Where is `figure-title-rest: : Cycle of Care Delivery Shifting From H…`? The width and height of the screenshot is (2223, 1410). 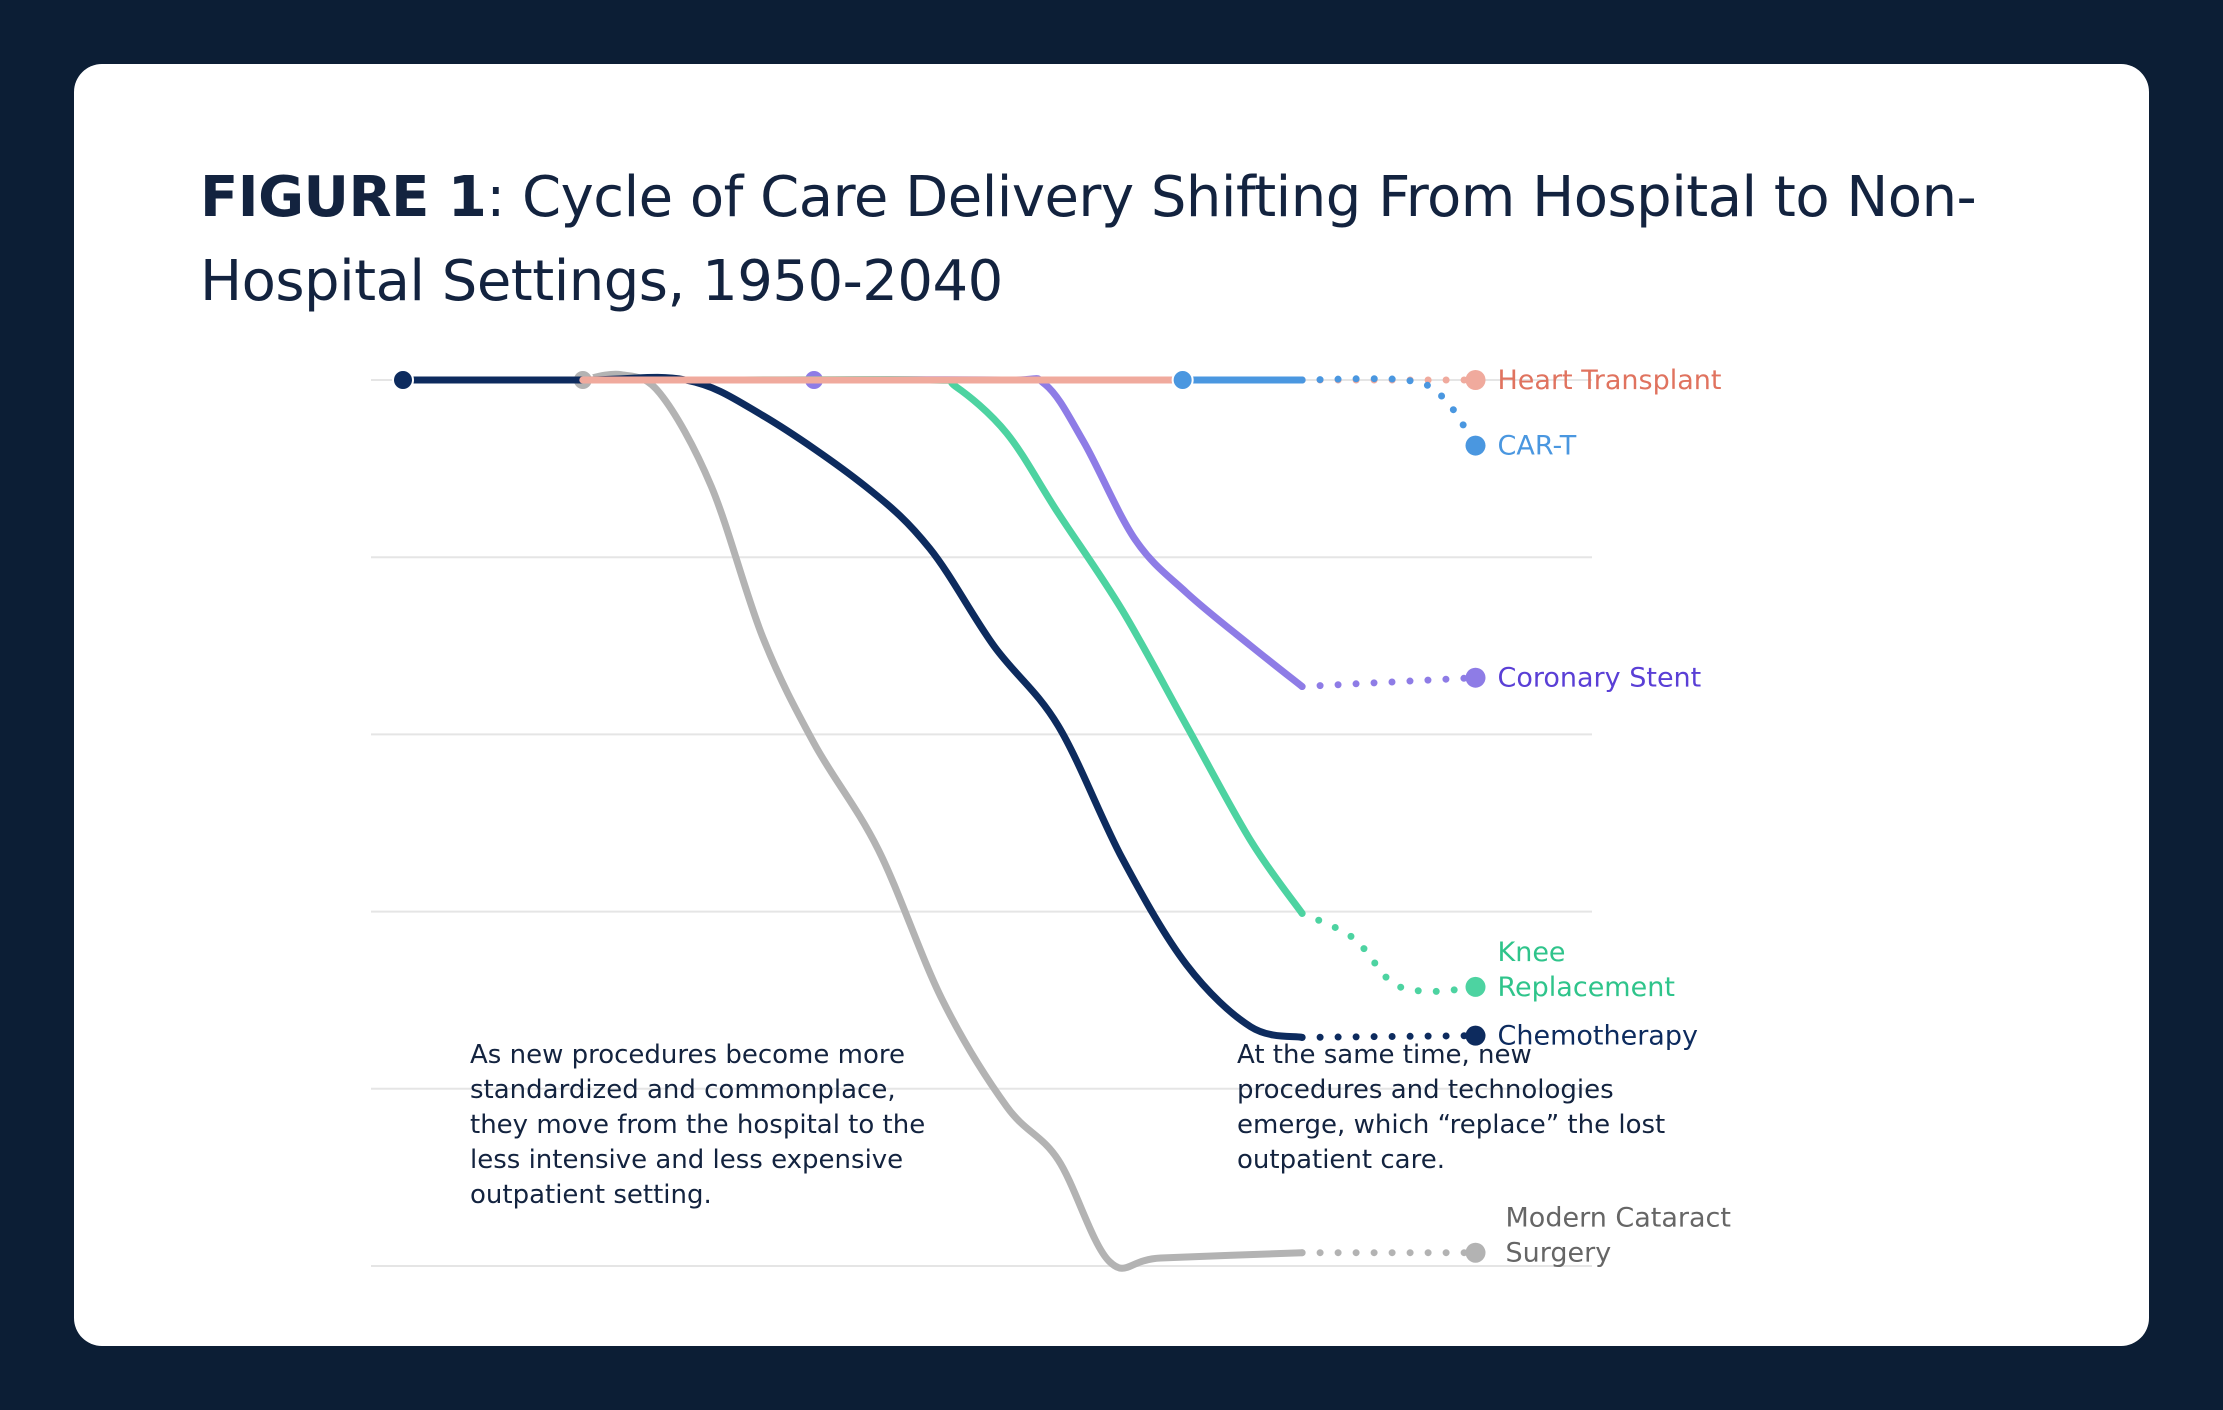
figure-title-rest: : Cycle of Care Delivery Shifting From H… is located at coordinates (1088, 239).